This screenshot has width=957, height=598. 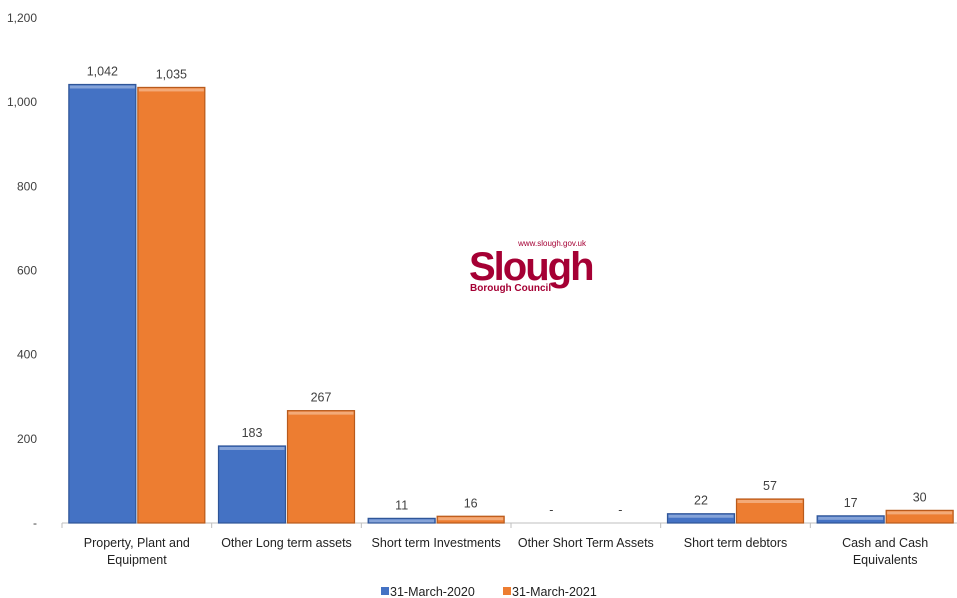 I want to click on slough-logo: www.slough.gov.uk Slough Borough Council, so click(x=532, y=266).